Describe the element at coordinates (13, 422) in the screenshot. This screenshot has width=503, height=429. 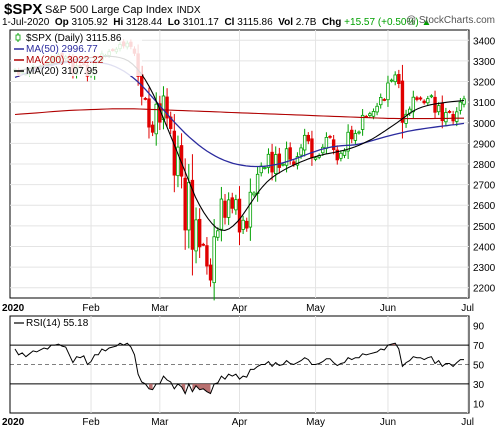
I see `rsi-month-label: 2020` at that location.